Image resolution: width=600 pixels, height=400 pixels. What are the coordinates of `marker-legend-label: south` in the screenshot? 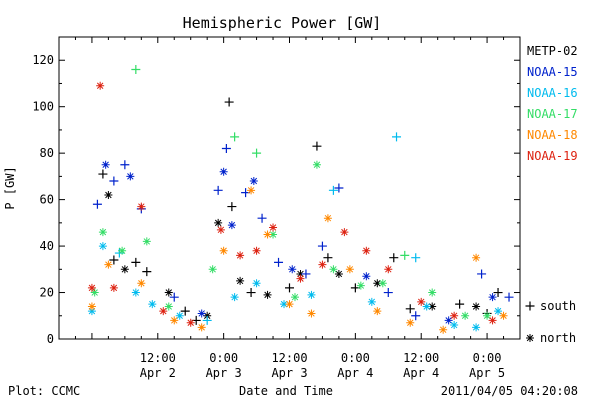 It's located at (558, 306).